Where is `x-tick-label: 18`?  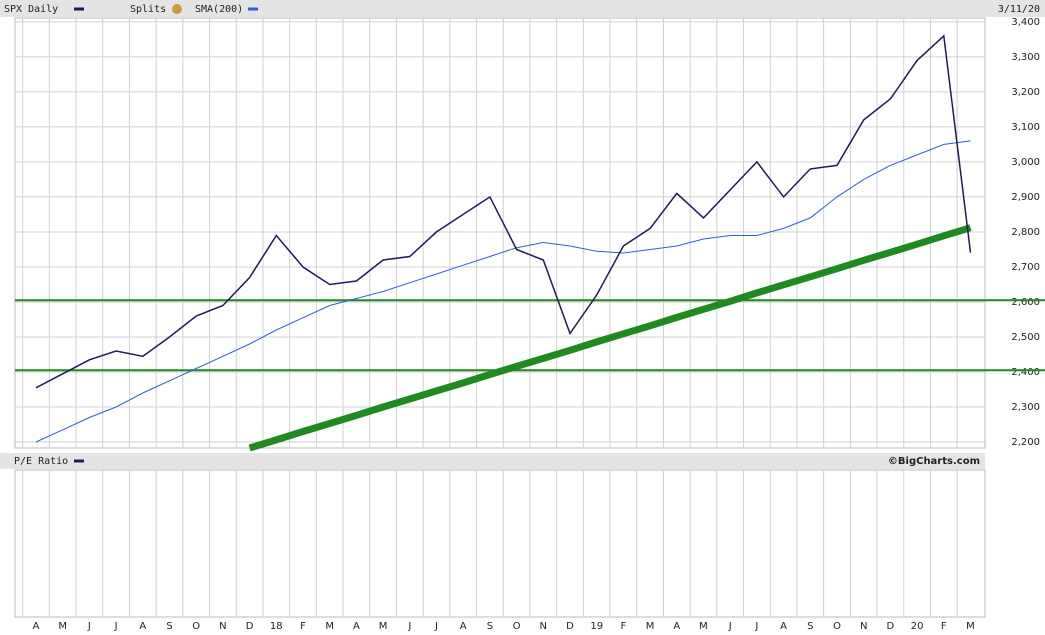 x-tick-label: 18 is located at coordinates (276, 626).